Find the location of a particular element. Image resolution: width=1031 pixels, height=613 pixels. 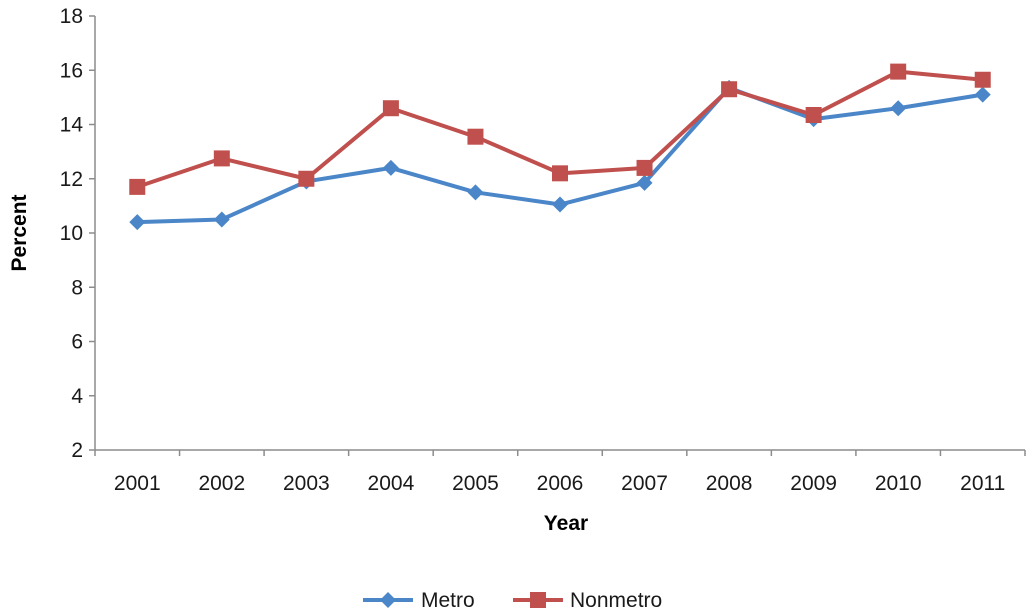

x-tick-label: 2004 is located at coordinates (391, 483).